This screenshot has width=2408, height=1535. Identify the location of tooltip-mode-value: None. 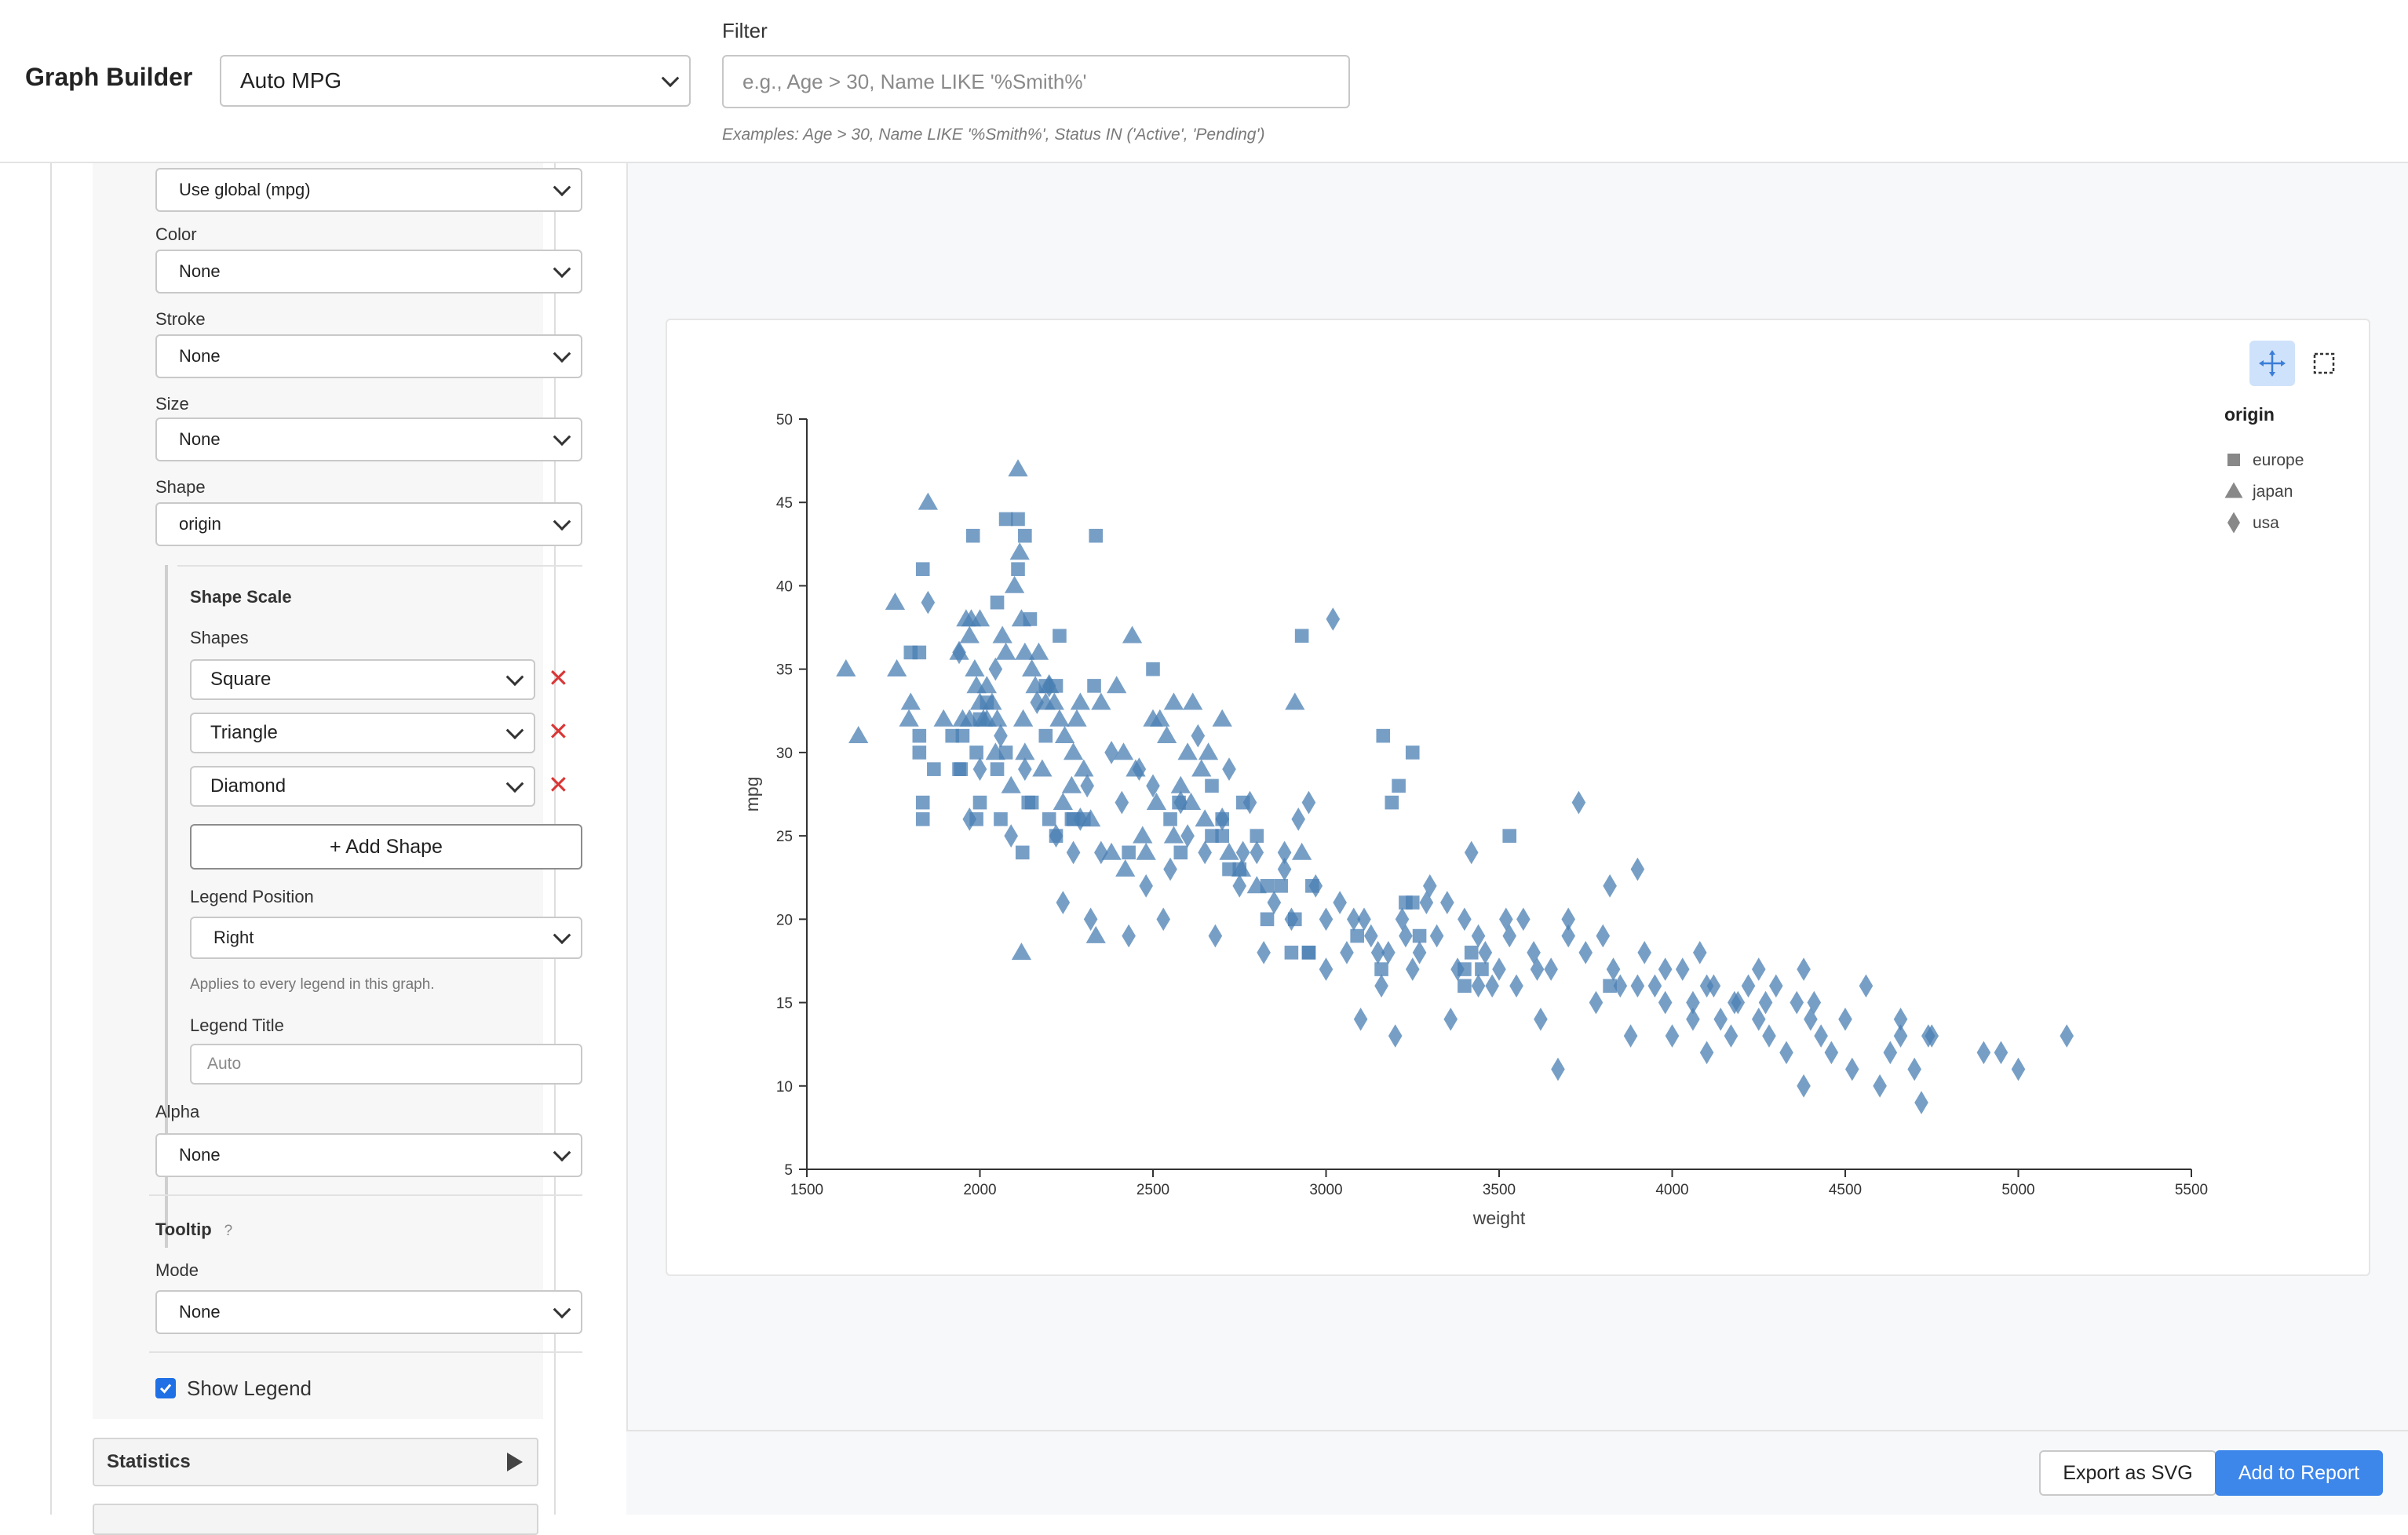
(200, 1312).